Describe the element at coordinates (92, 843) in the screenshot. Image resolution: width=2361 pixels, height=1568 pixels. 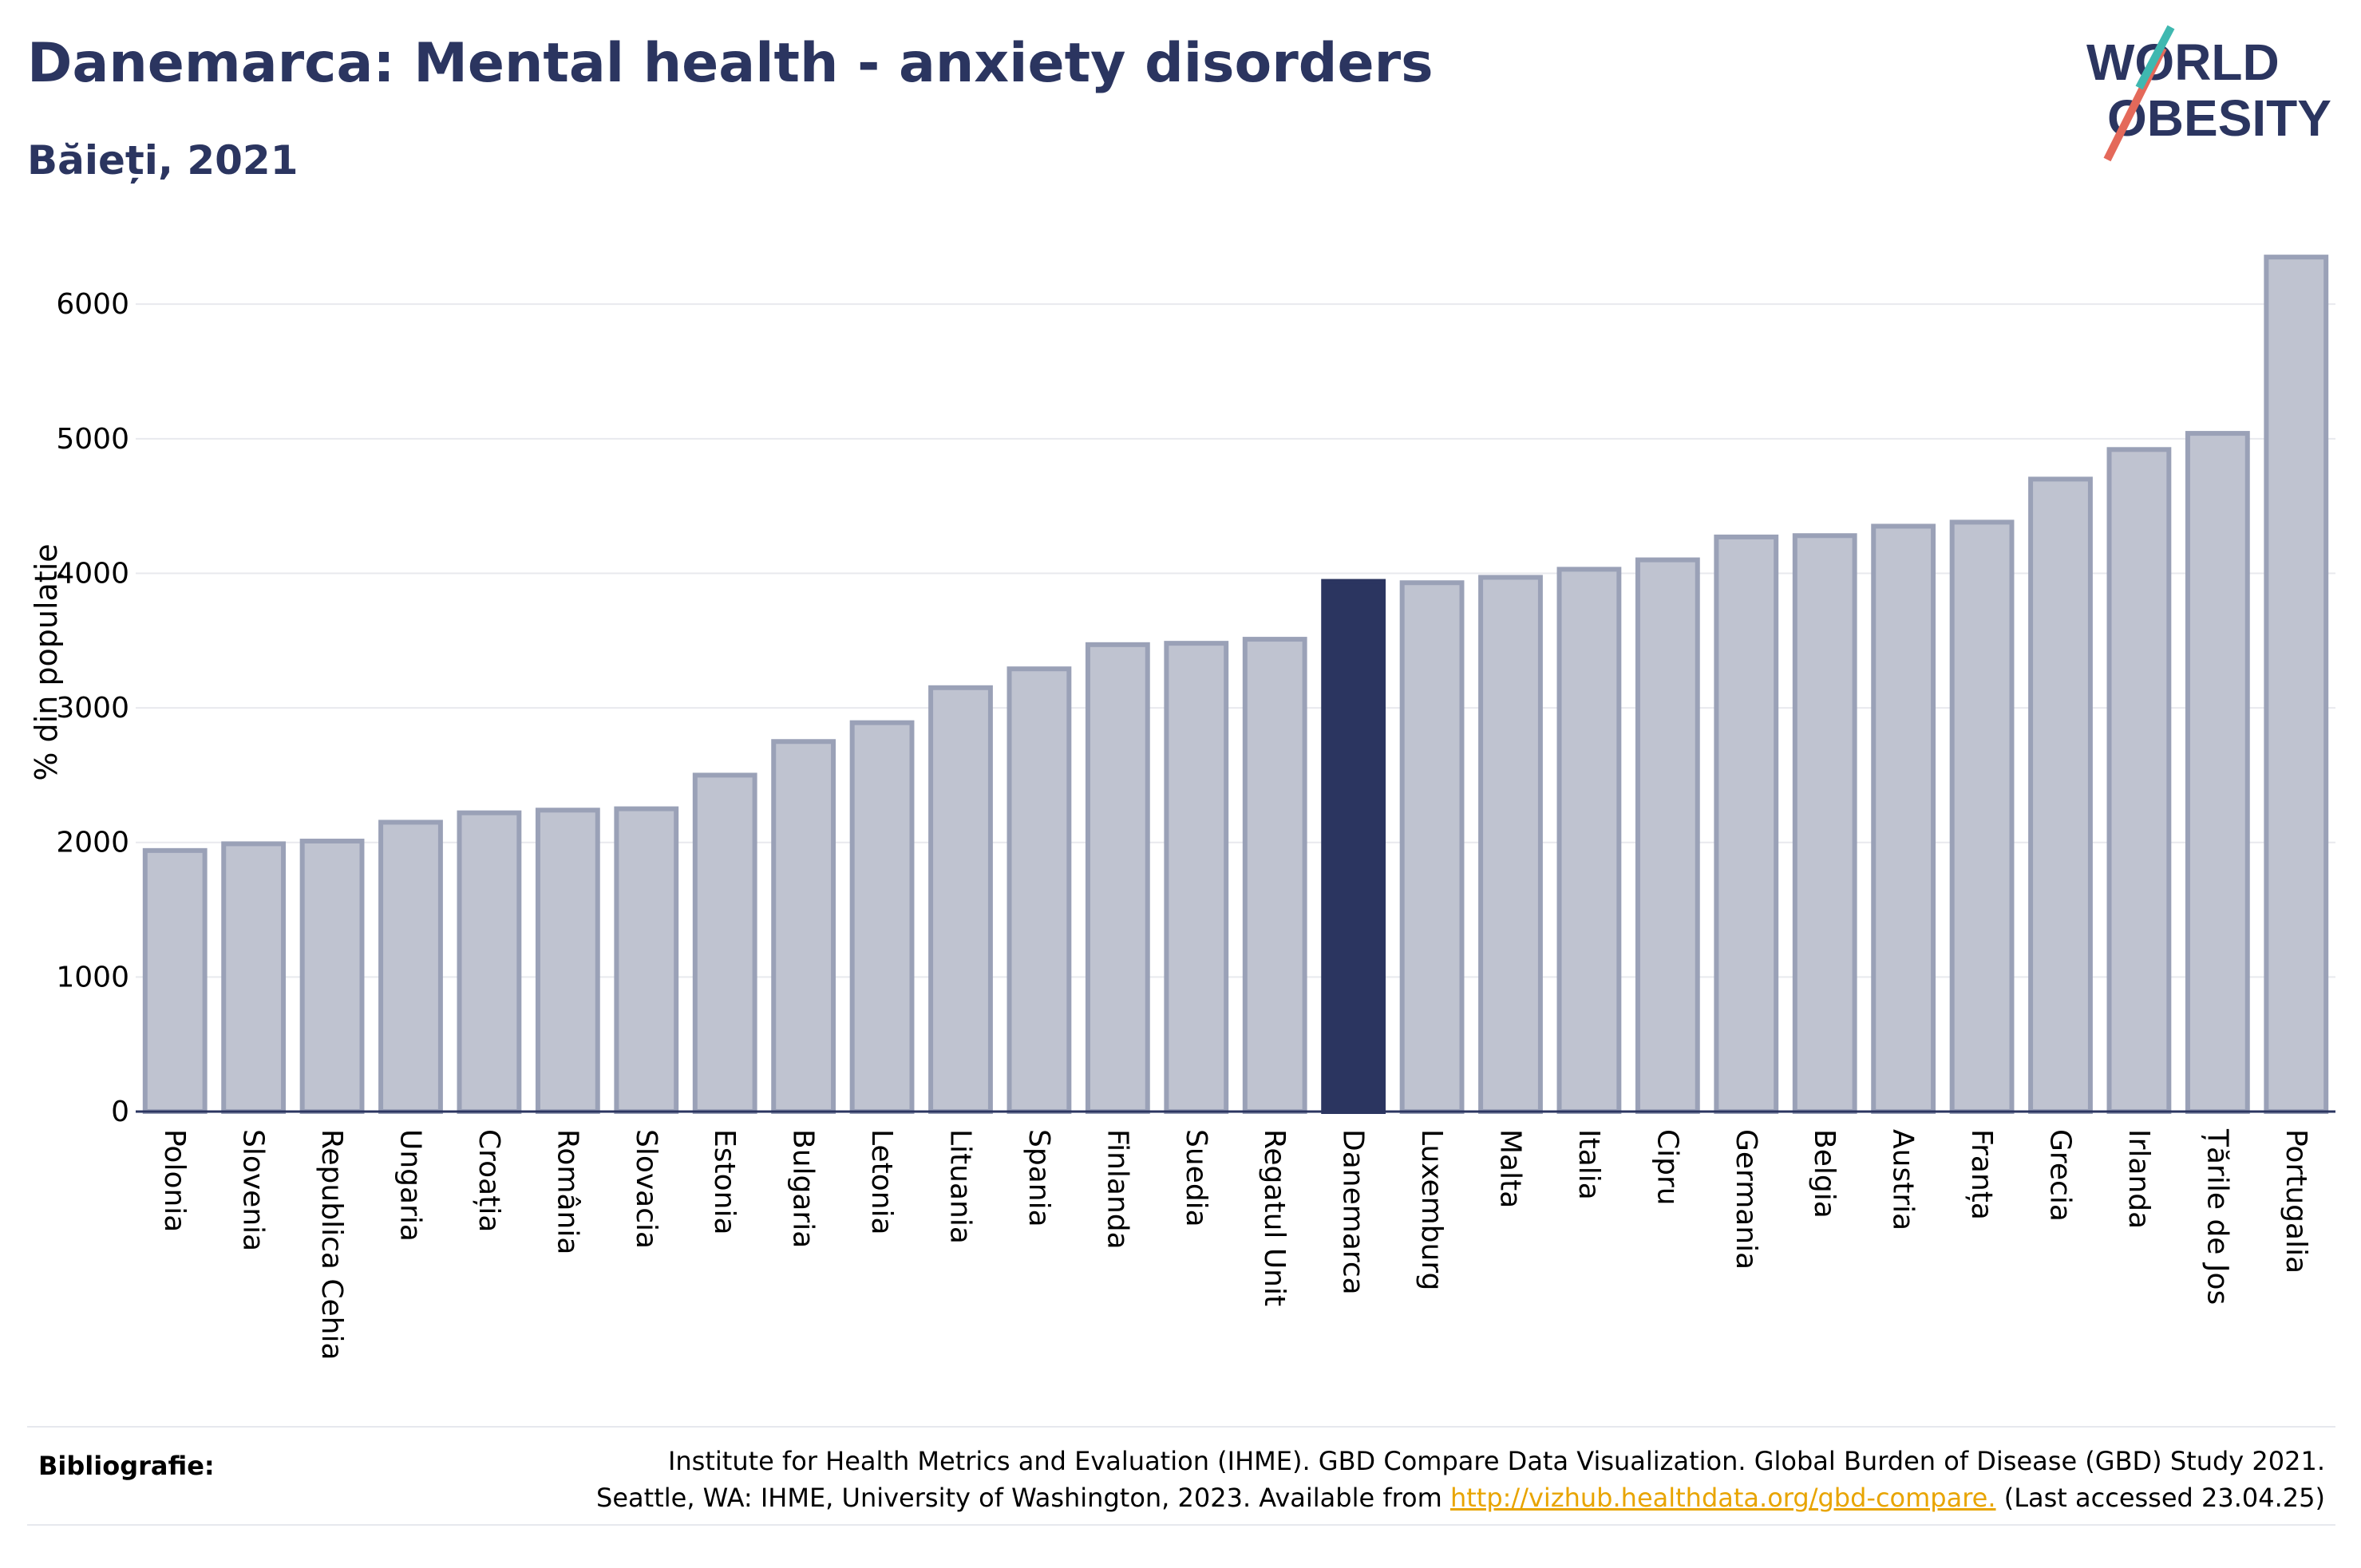
I see `y-tick-label: 2000` at that location.